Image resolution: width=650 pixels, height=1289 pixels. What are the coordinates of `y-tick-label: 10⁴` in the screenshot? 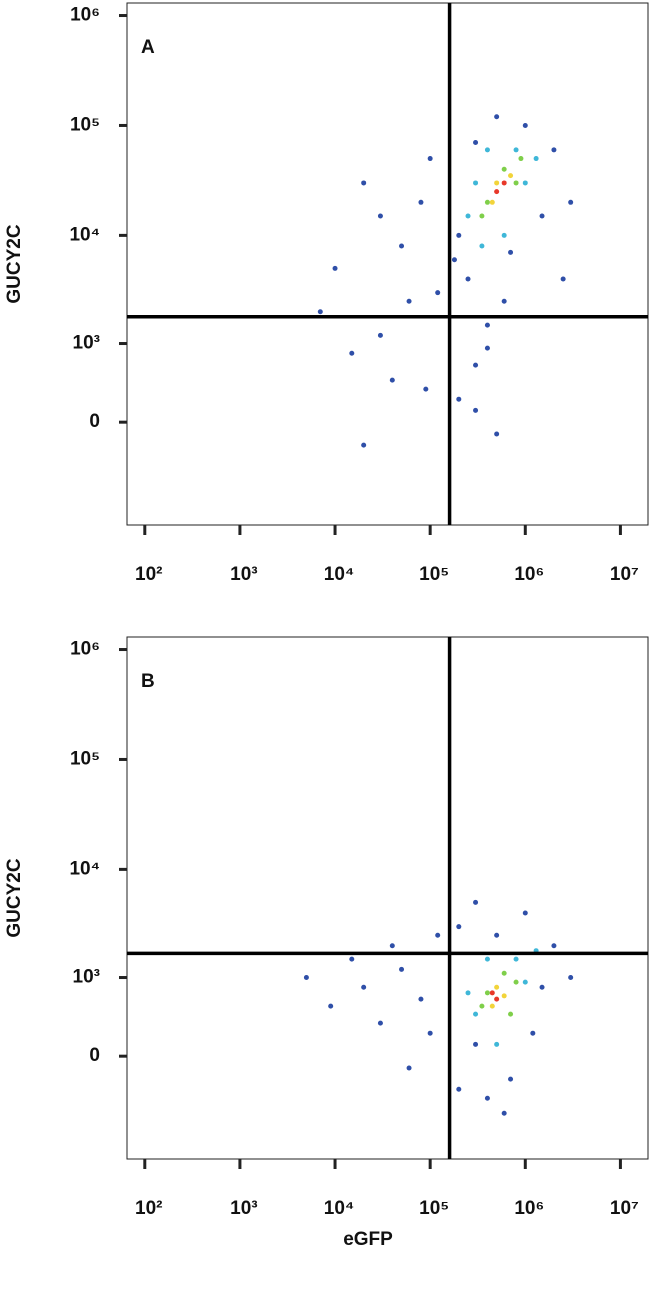 It's located at (84, 868).